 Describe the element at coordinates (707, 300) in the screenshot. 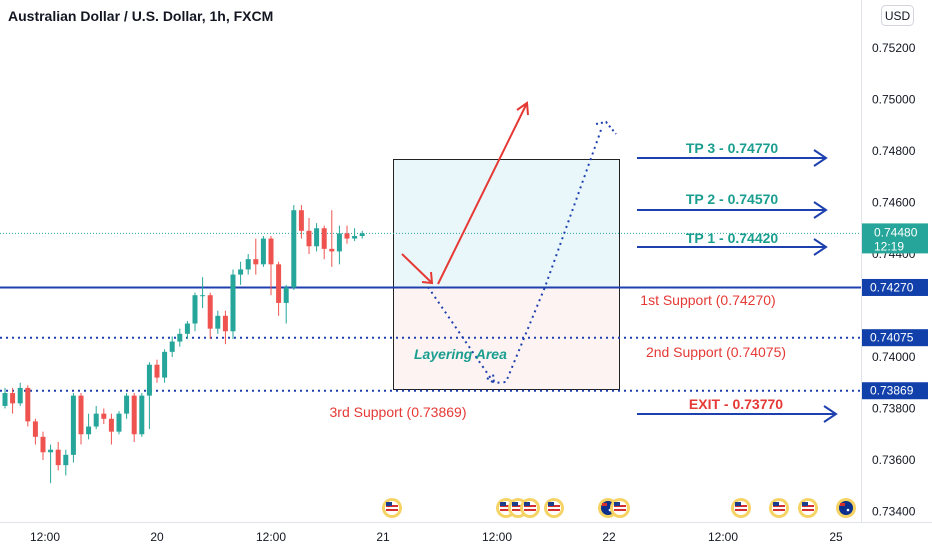

I see `support-1-label: 1st Support (0.74270)` at that location.